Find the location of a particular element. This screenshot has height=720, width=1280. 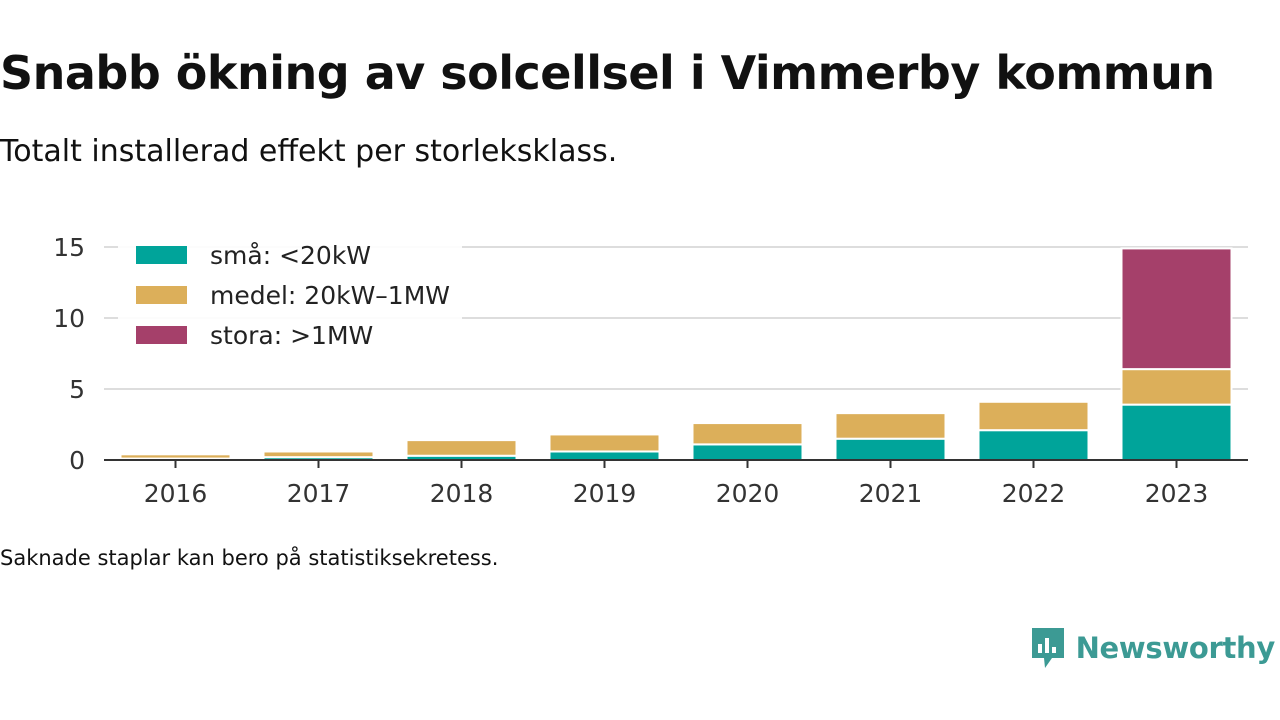

y-tick-label: 5 is located at coordinates (77, 389).